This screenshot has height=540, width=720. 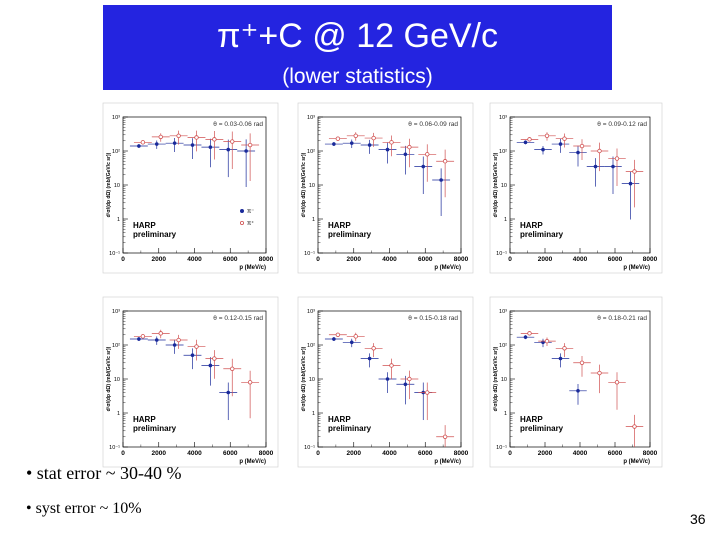 What do you see at coordinates (357, 76) in the screenshot?
I see `slide-subtitle: (lower statistics)` at bounding box center [357, 76].